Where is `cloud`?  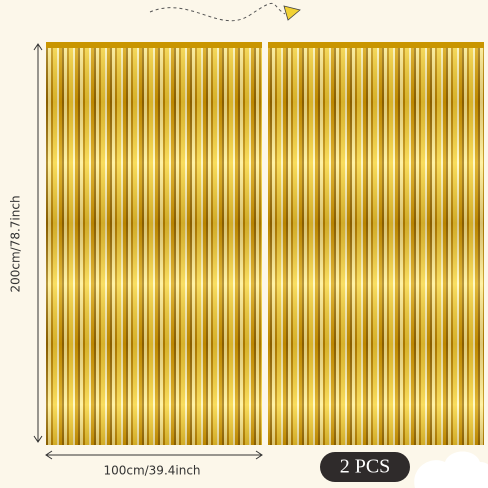
cloud is located at coordinates (451, 469).